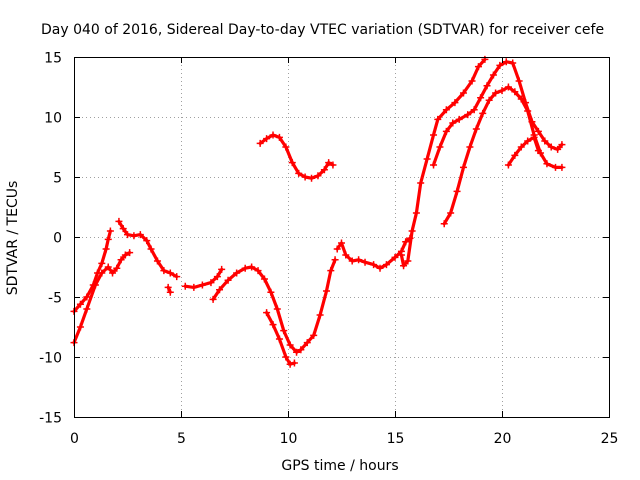 The width and height of the screenshot is (640, 480). Describe the element at coordinates (55, 299) in the screenshot. I see `y-tick-label: -5` at that location.